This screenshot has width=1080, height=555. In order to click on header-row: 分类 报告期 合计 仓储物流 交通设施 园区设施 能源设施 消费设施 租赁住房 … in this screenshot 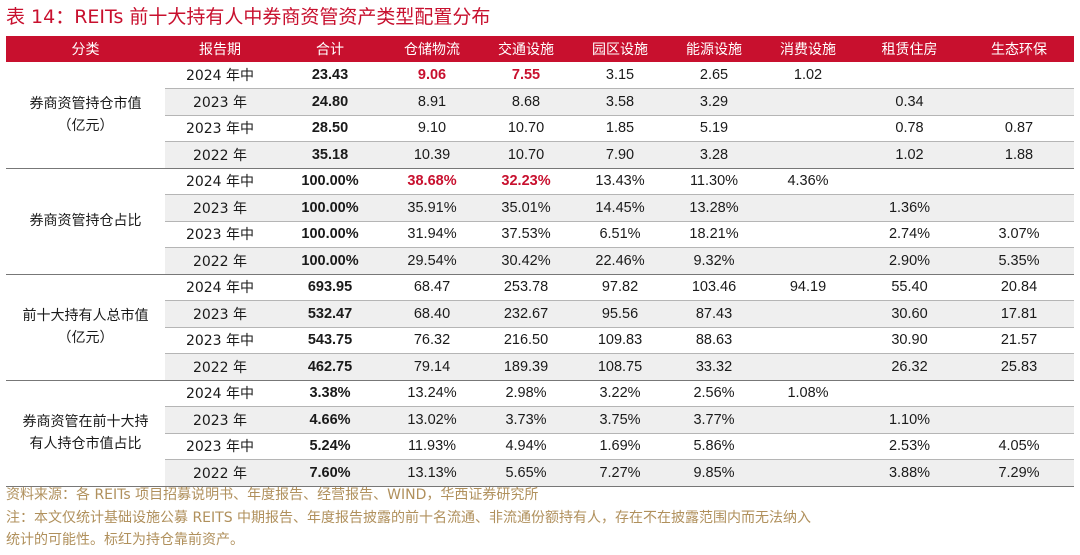, I will do `click(540, 49)`.